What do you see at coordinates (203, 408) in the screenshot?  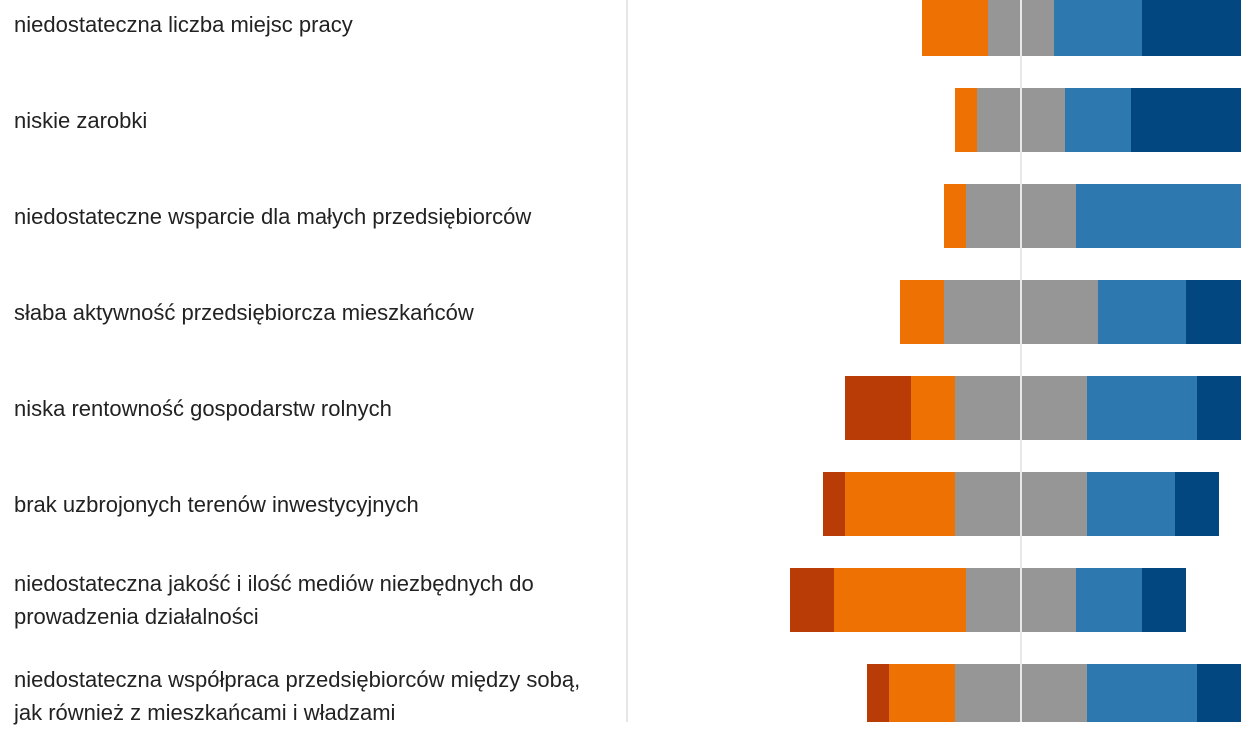 I see `category-label: niska rentowność gospodarstw rolnych` at bounding box center [203, 408].